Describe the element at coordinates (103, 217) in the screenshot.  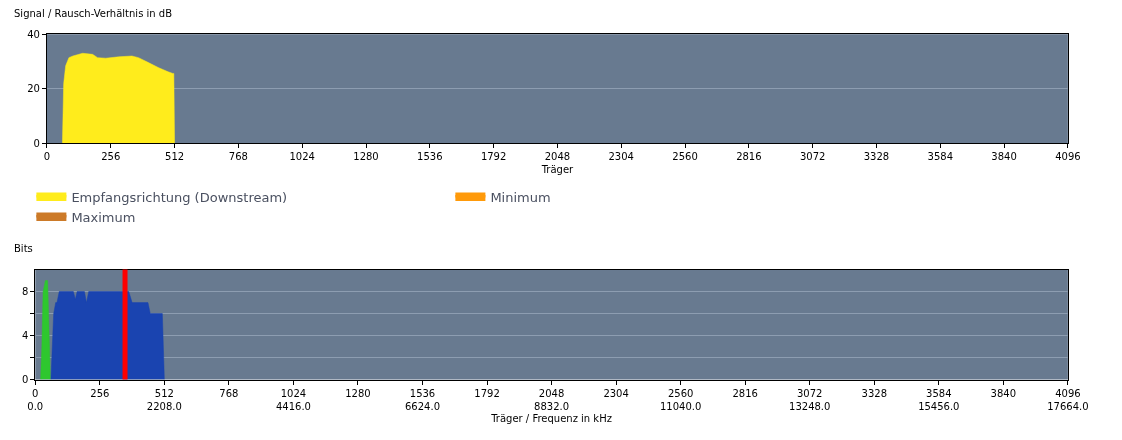
I see `legend-label: Maximum` at that location.